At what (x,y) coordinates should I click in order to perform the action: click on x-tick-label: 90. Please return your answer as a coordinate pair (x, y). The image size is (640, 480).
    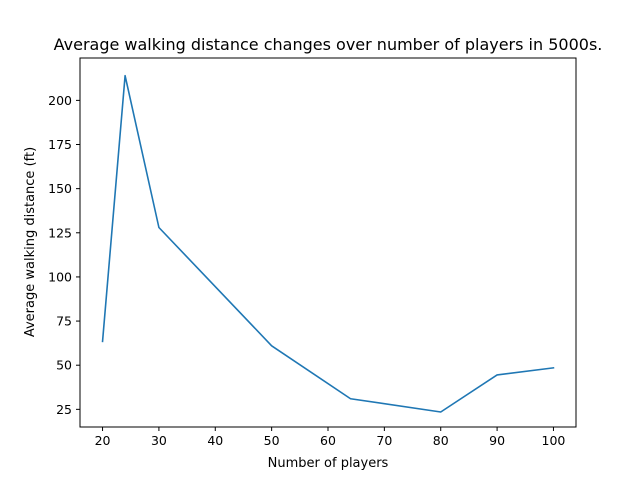
    Looking at the image, I should click on (497, 440).